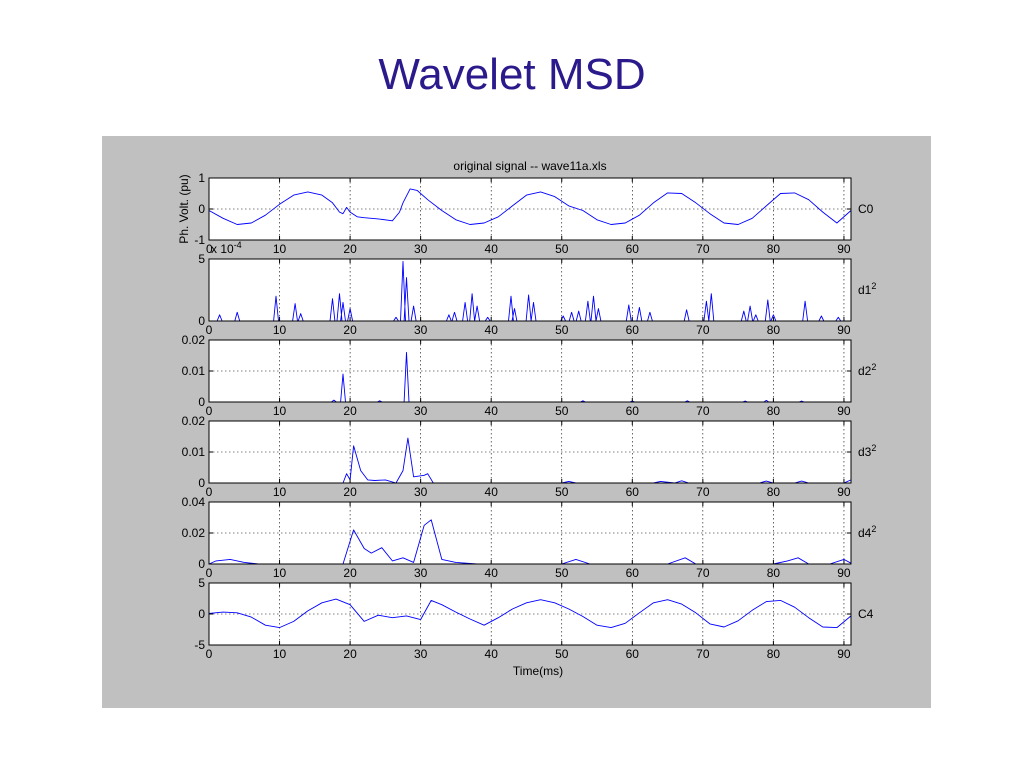  What do you see at coordinates (562, 654) in the screenshot?
I see `xtick-label-c4: 50` at bounding box center [562, 654].